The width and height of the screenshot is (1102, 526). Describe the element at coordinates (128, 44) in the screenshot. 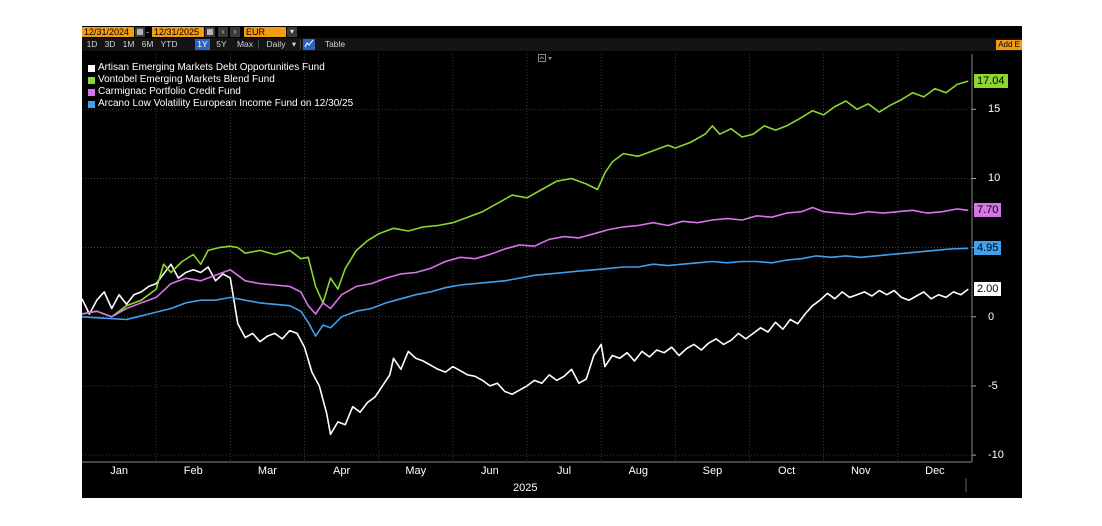

I see `period-tab-1m: 1M` at that location.